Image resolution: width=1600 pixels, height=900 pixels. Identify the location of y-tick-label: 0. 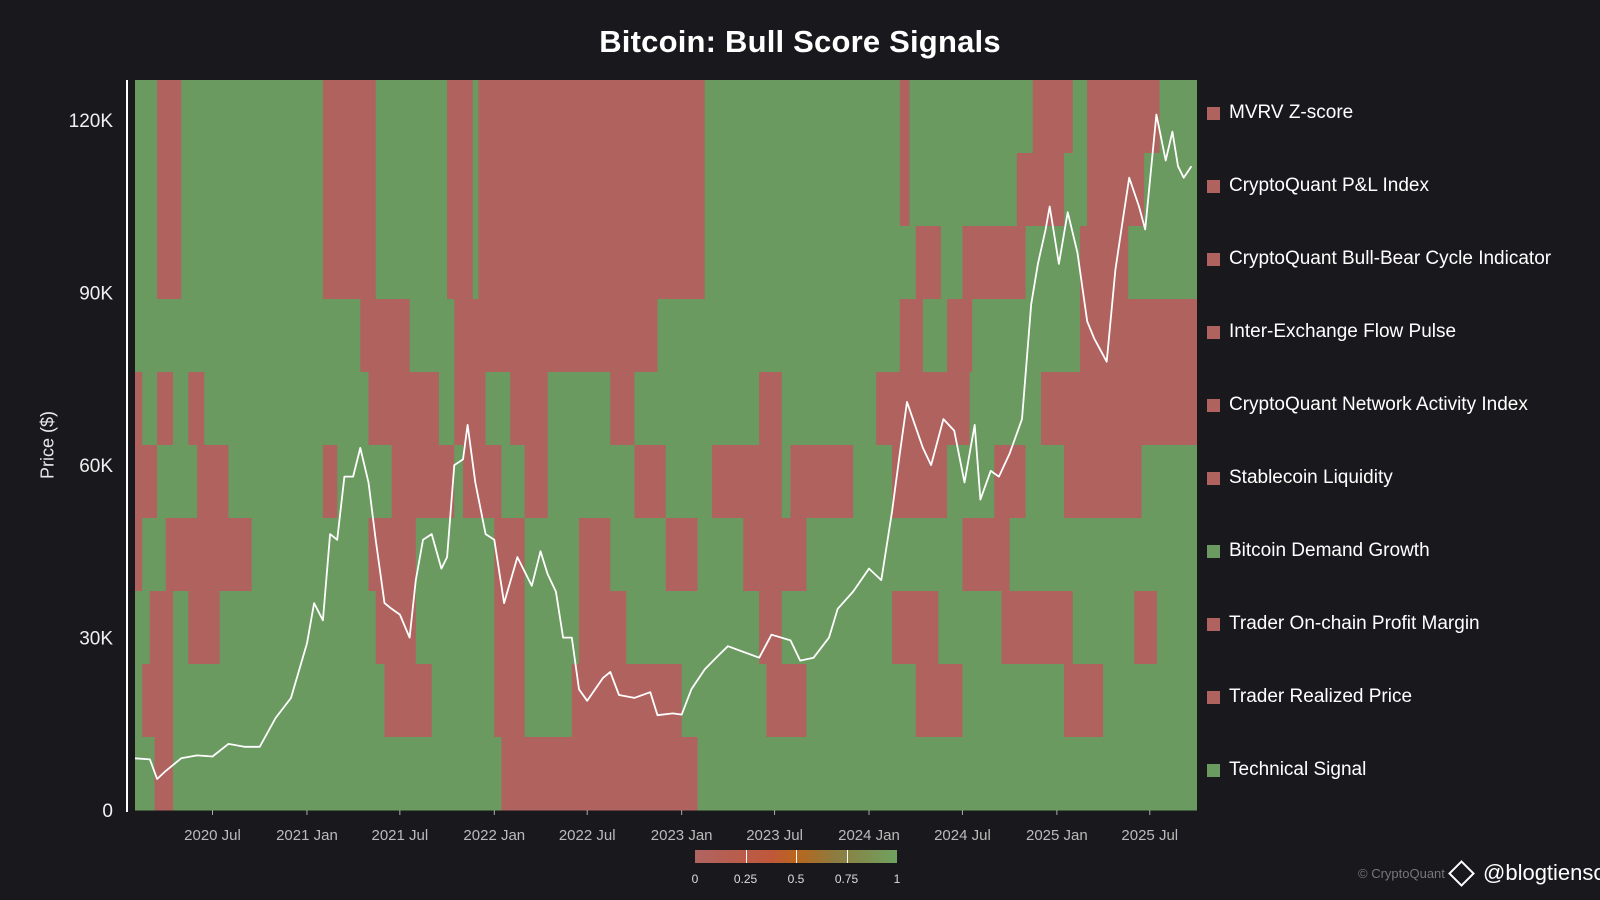
(107, 811).